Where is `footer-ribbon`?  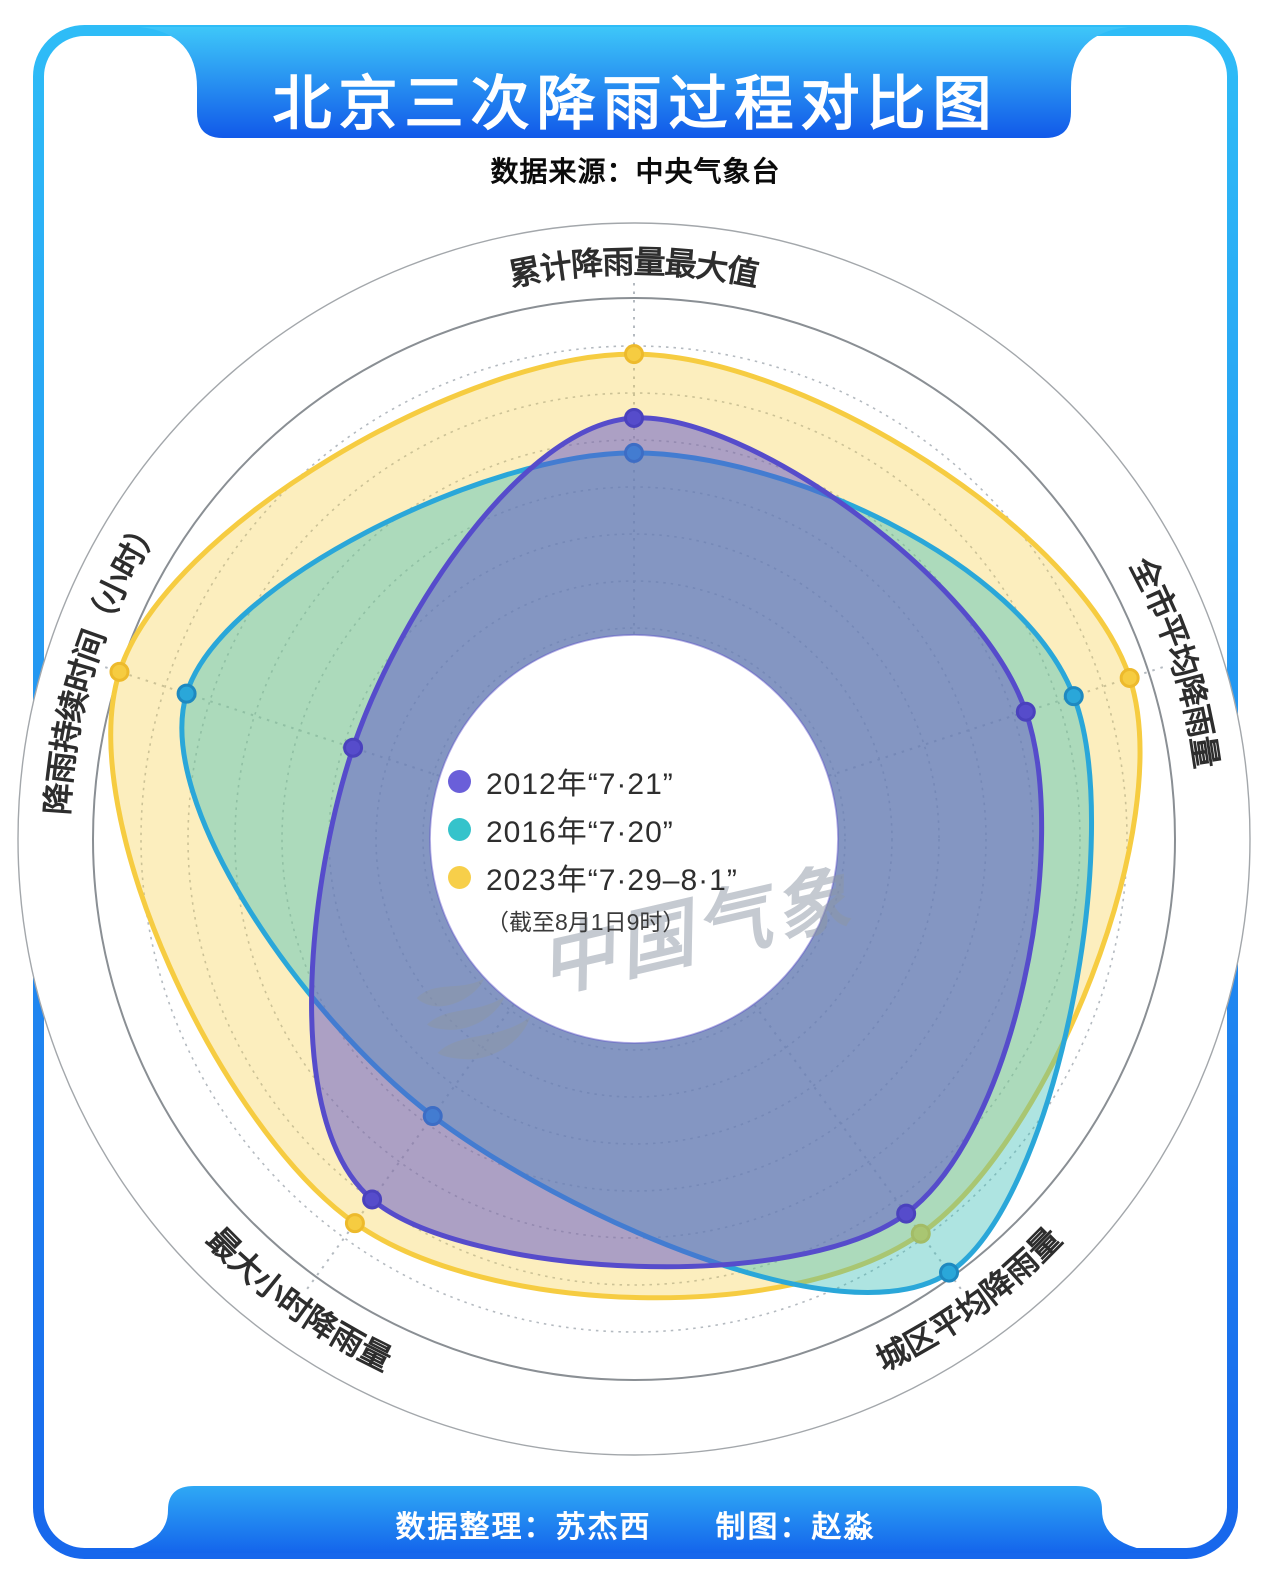
footer-ribbon is located at coordinates (635, 1519).